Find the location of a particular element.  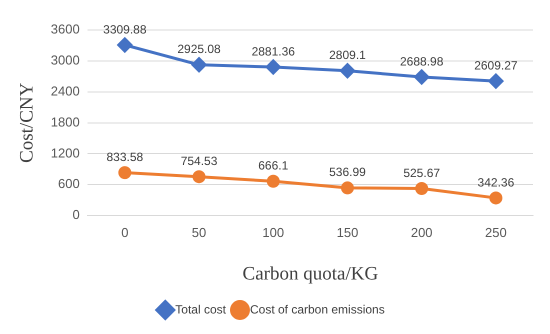

x-tick-label: 250 is located at coordinates (496, 232).